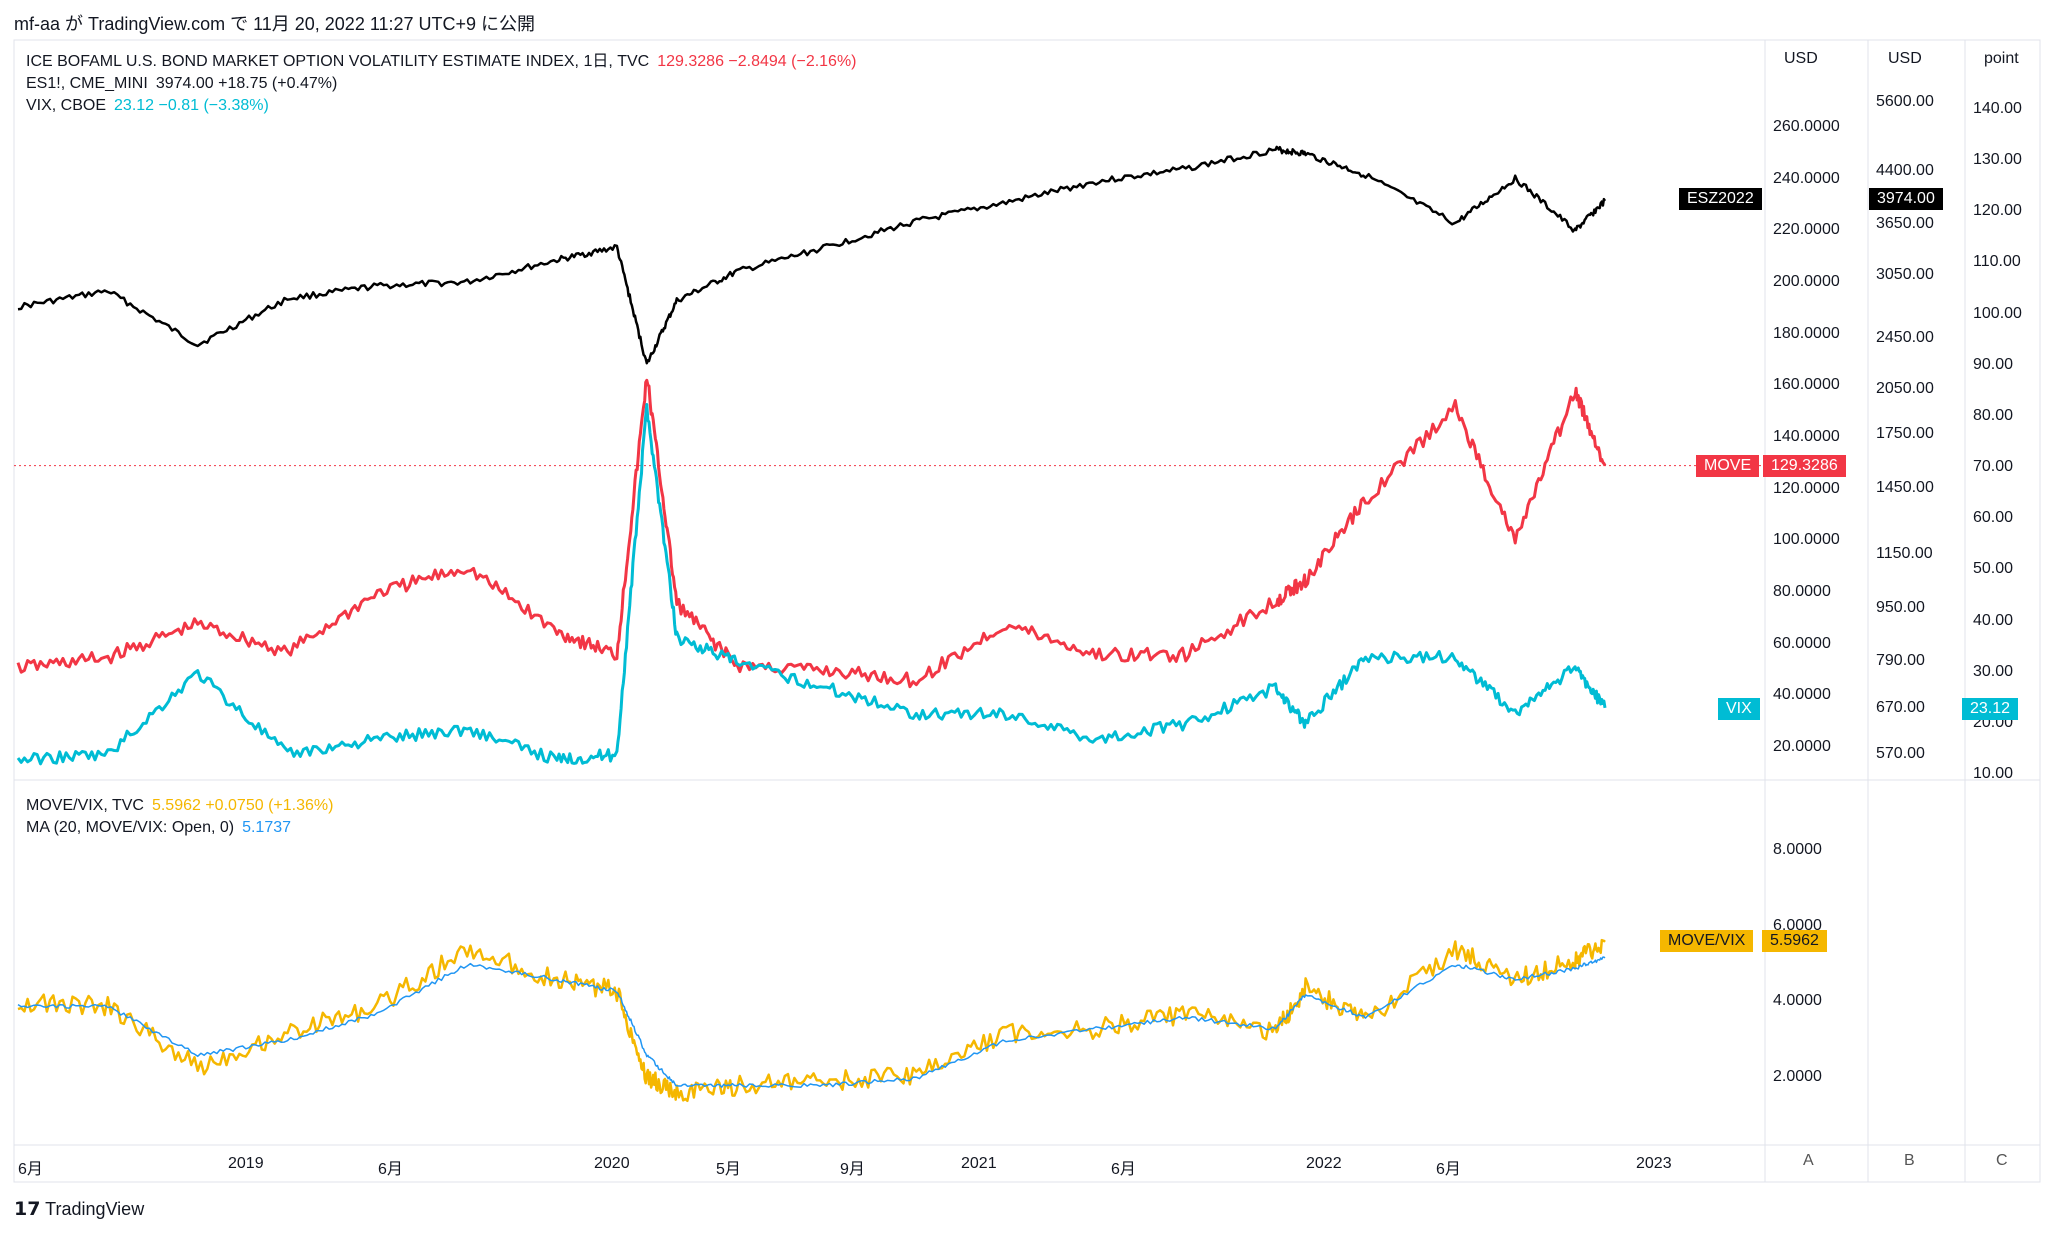 The height and width of the screenshot is (1234, 2057). Describe the element at coordinates (130, 827) in the screenshot. I see `legend-ma-name: MA (20, MOVE/VIX: Open, 0)` at that location.